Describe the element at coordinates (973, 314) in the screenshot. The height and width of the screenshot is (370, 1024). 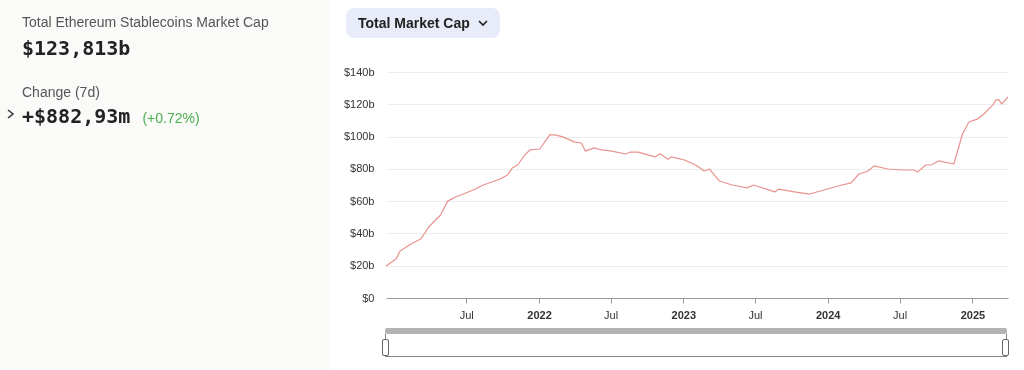
I see `x-tick-label: 2025` at that location.